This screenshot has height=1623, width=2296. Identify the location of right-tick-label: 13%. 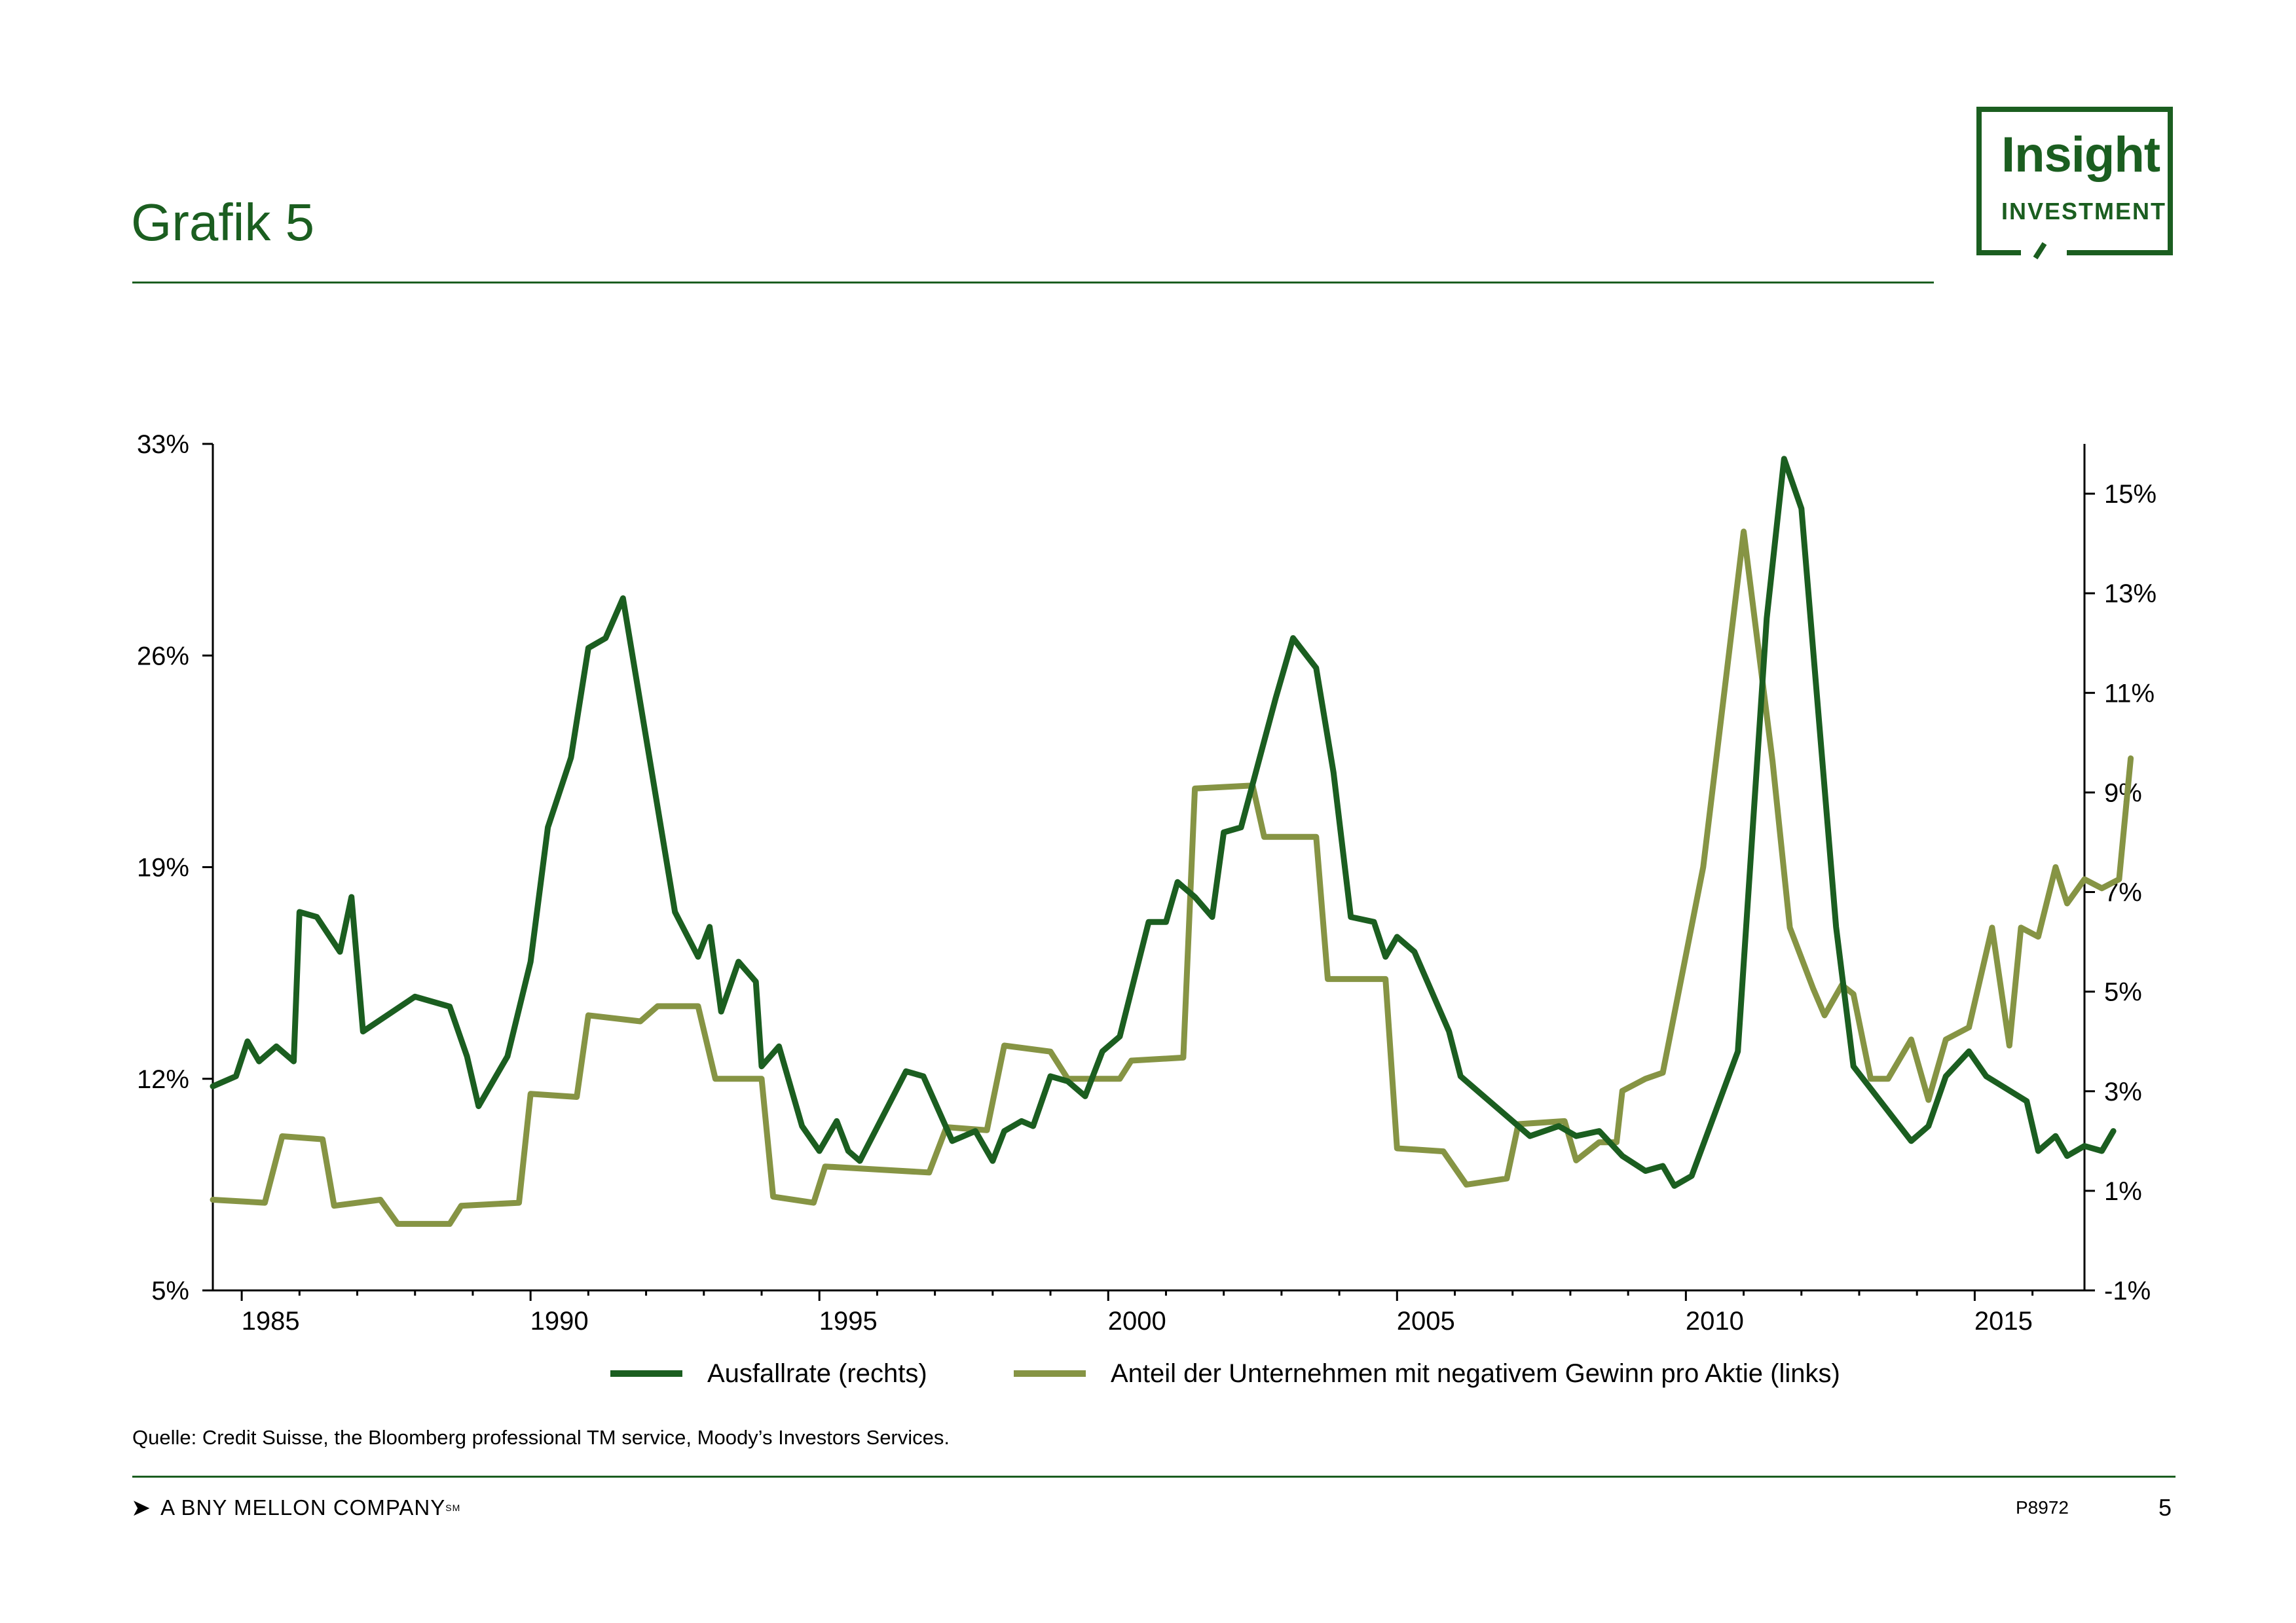
(2131, 593).